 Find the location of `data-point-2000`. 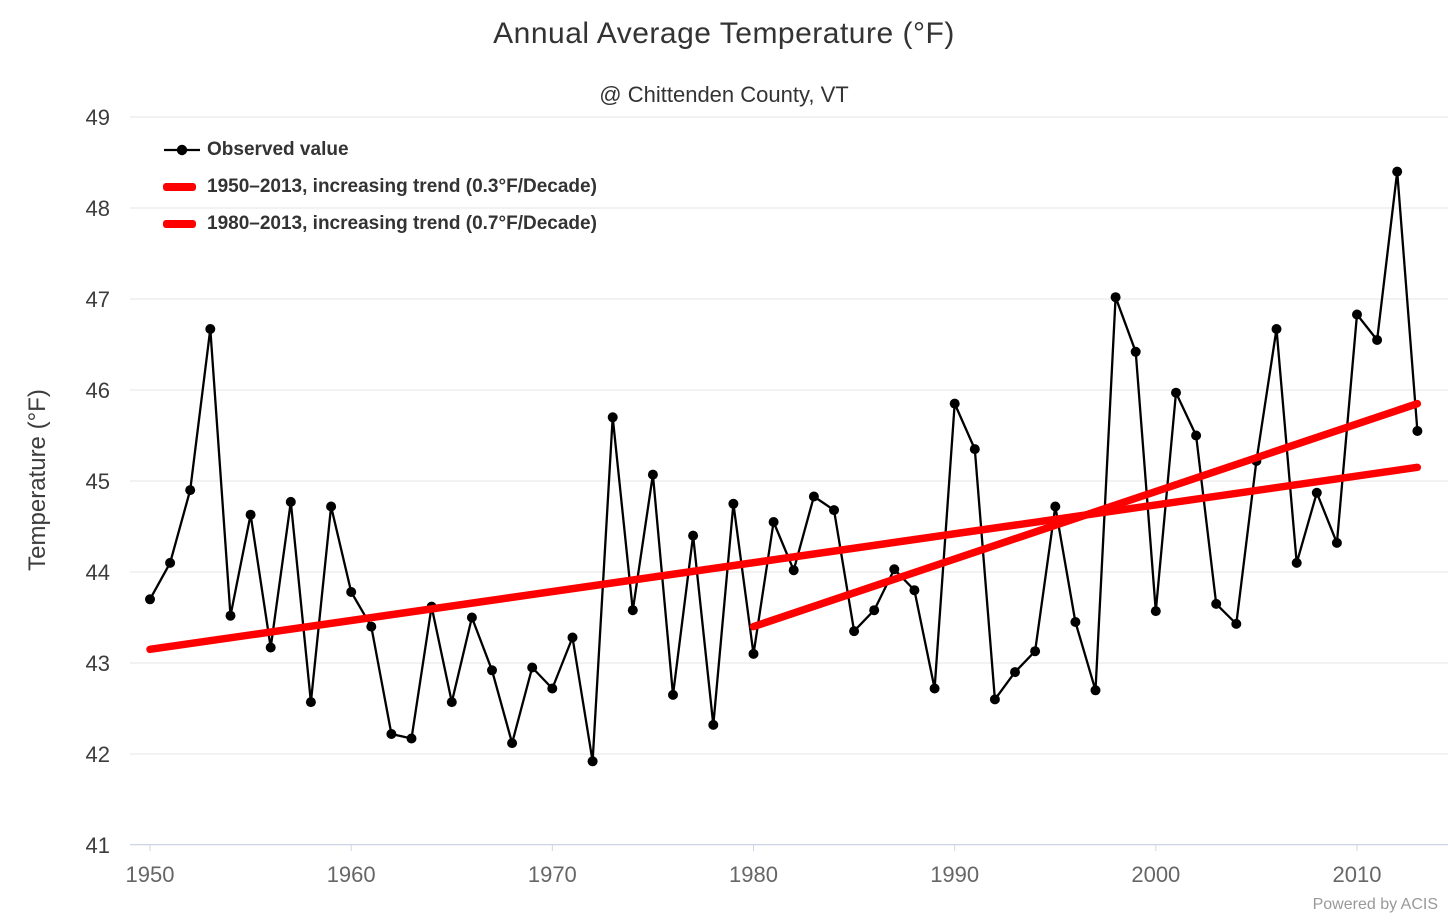

data-point-2000 is located at coordinates (1155, 611).